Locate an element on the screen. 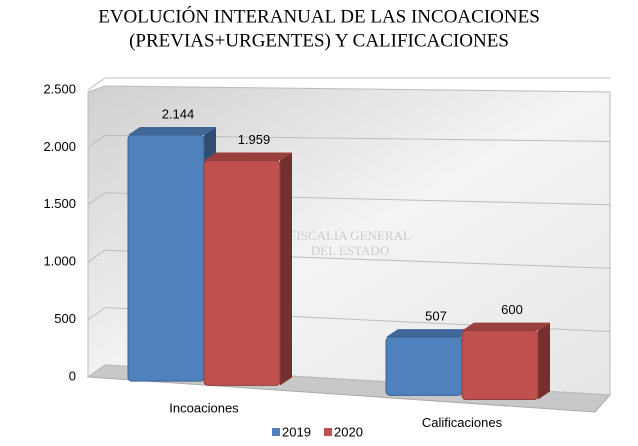 This screenshot has width=638, height=446. y-tick-label: 2.500 is located at coordinates (59, 88).